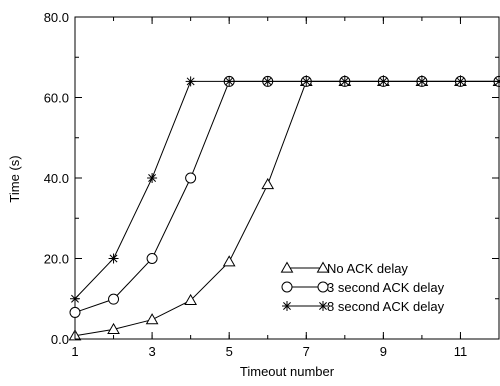 Image resolution: width=500 pixels, height=386 pixels. I want to click on legend-label: 3 second ACK delay, so click(386, 287).